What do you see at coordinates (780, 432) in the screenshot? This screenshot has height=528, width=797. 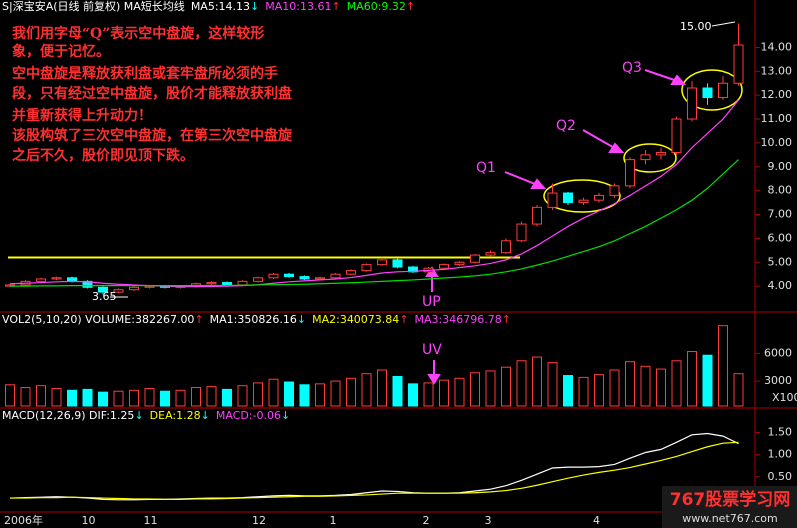 I see `y-tick-label: 1.50` at bounding box center [780, 432].